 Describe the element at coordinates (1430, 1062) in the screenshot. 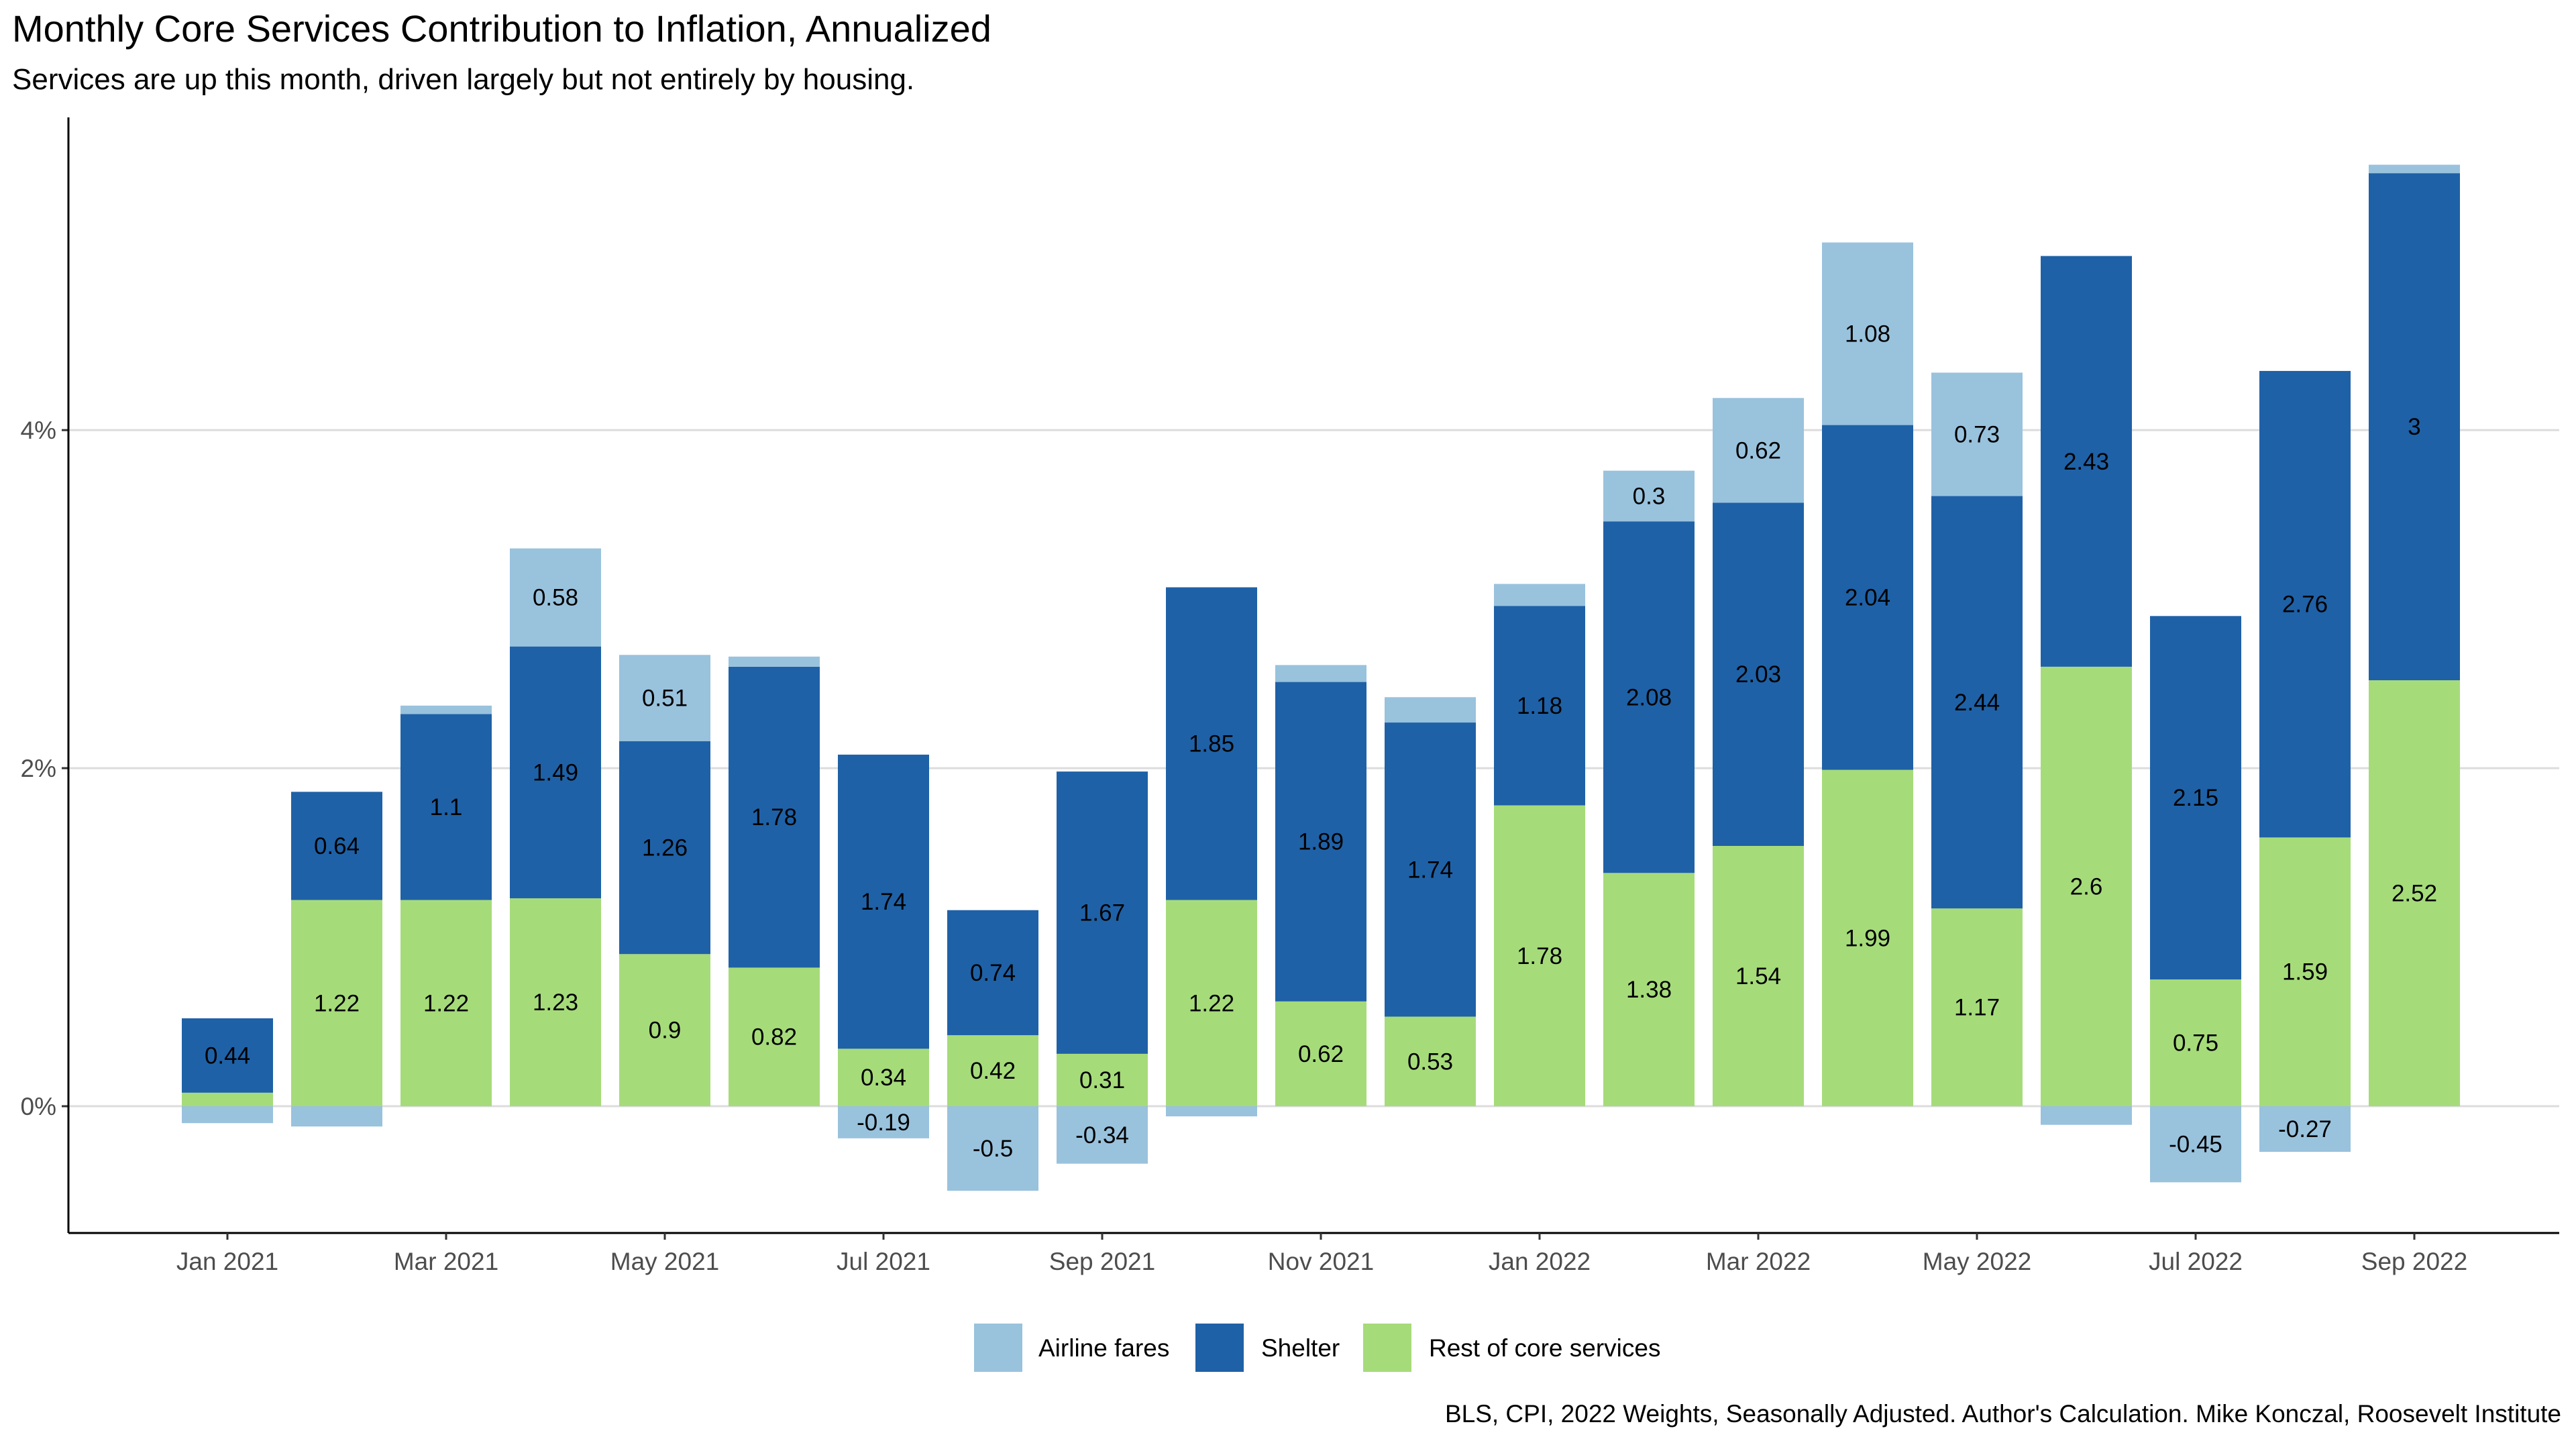

I see `data-label-rest-2021-12: 0.53` at that location.